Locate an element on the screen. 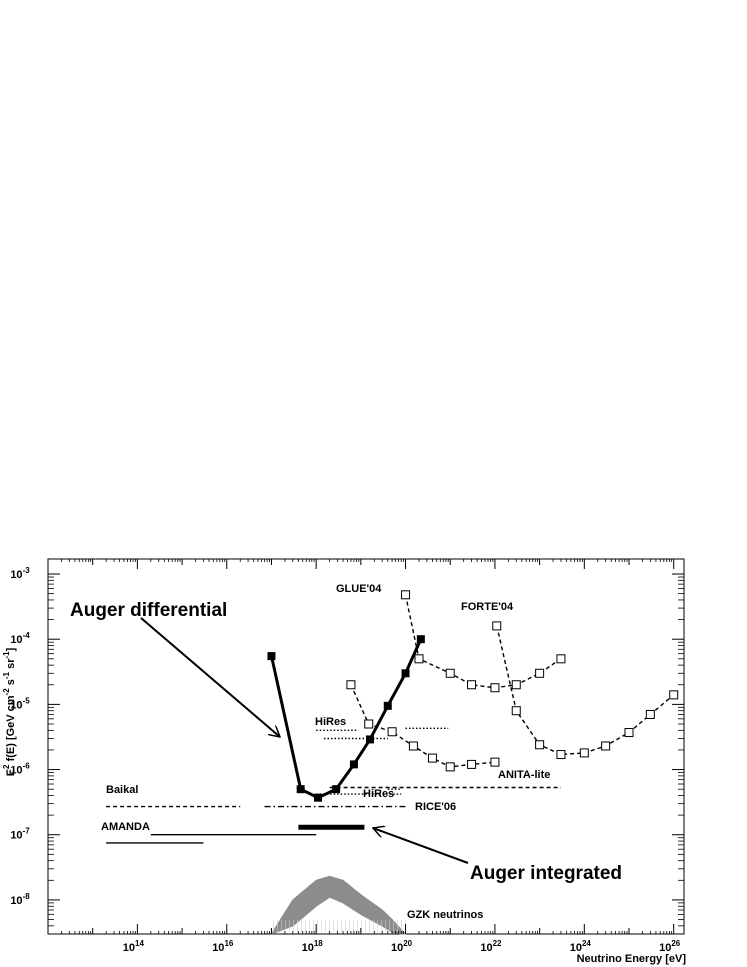 The width and height of the screenshot is (747, 967). x-tick-label: 1018 is located at coordinates (313, 946).